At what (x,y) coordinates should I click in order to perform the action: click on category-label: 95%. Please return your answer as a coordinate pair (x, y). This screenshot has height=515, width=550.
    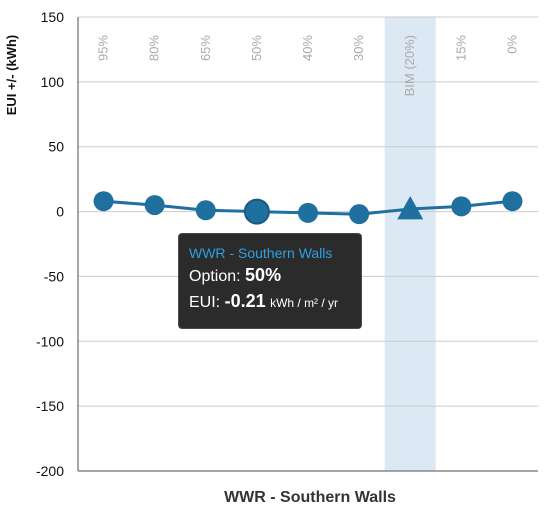
    Looking at the image, I should click on (103, 48).